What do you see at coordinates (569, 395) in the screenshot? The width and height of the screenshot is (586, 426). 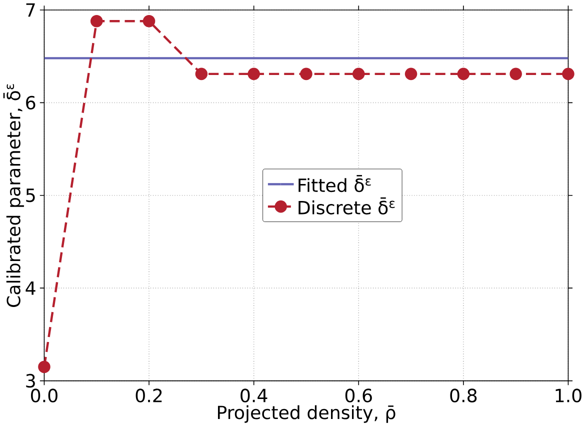 I see `x-tick-label: 1.0` at bounding box center [569, 395].